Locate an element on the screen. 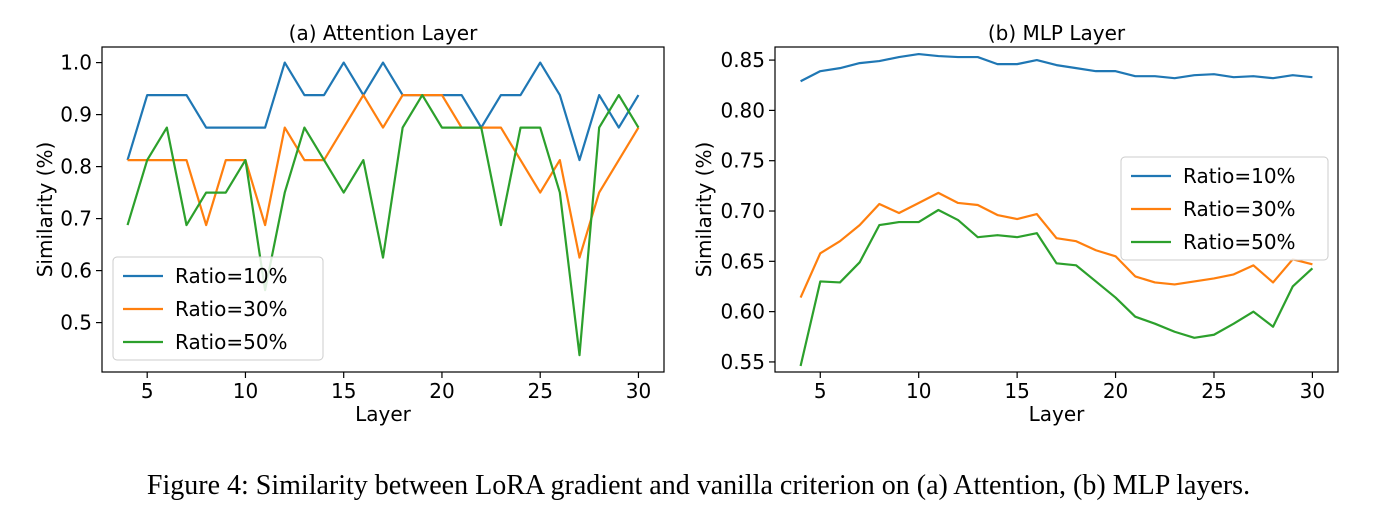  y-tick-label: 0.9 is located at coordinates (76, 115).